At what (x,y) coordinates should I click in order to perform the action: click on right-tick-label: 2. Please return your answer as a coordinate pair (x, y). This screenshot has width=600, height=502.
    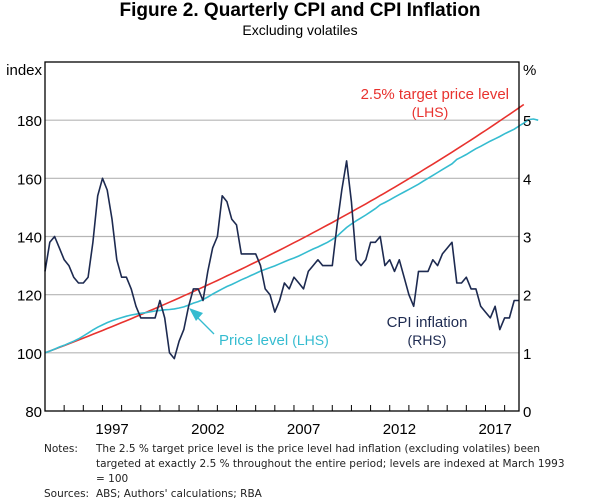
    Looking at the image, I should click on (527, 296).